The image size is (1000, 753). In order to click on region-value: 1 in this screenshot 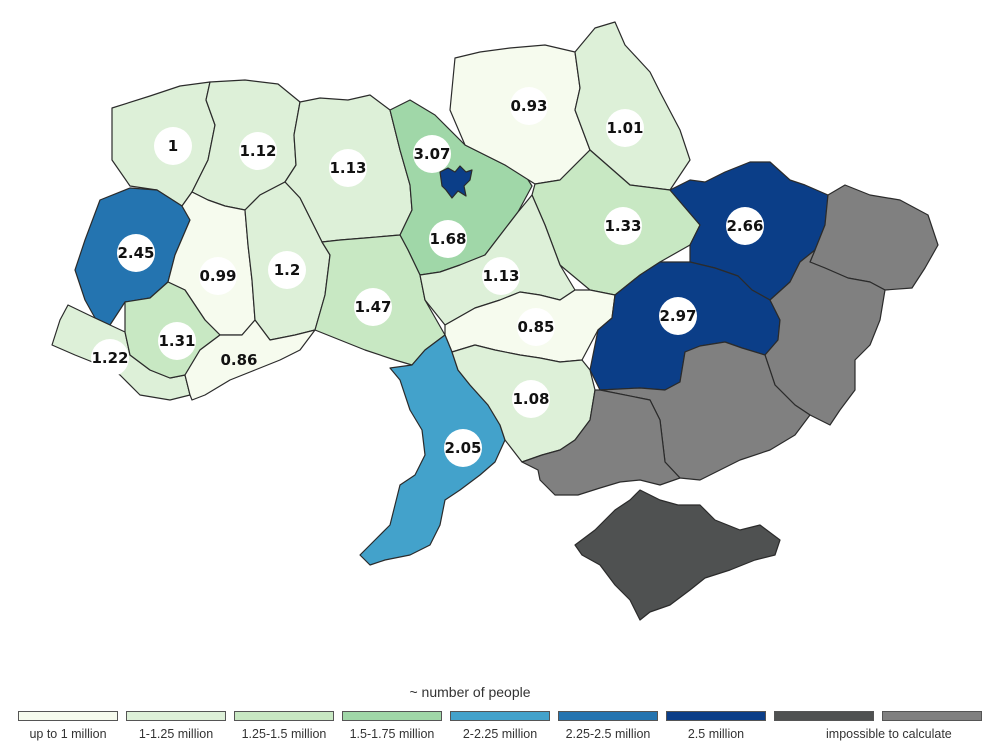, I will do `click(173, 146)`.